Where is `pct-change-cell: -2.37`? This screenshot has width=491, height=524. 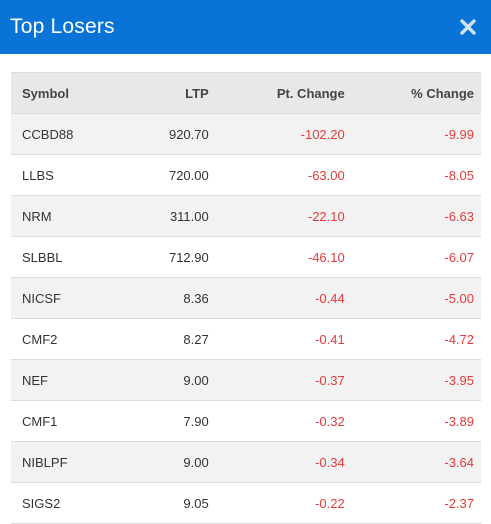
pct-change-cell: -2.37 is located at coordinates (413, 503).